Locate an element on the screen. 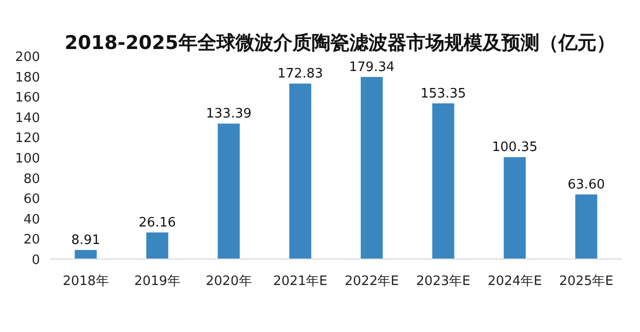  ytick: 160 is located at coordinates (27, 98).